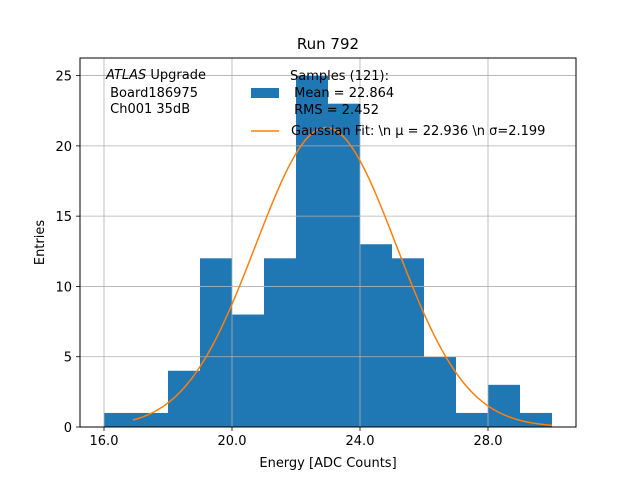  What do you see at coordinates (342, 93) in the screenshot?
I see `legend-samples-line-2: Mean = 22.864` at bounding box center [342, 93].